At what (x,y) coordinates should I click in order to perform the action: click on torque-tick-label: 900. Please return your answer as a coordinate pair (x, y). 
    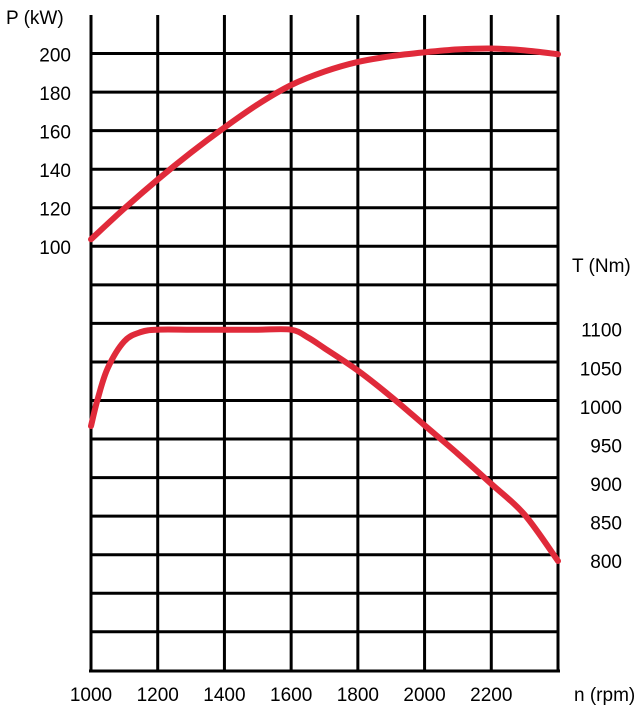
    Looking at the image, I should click on (606, 485).